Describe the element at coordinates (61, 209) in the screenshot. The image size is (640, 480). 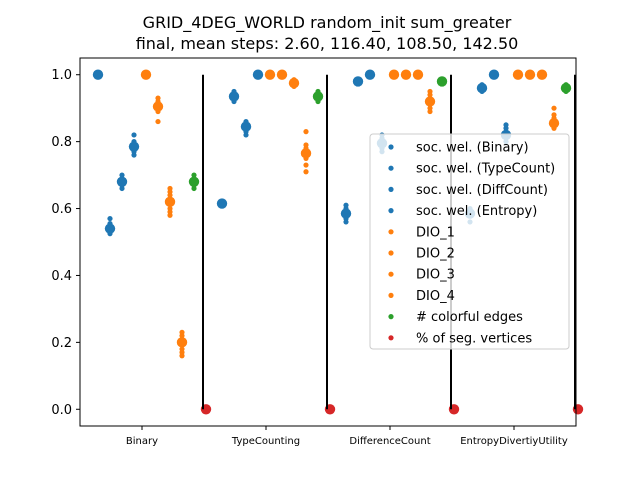
I see `y-tick-label: 0.6` at that location.